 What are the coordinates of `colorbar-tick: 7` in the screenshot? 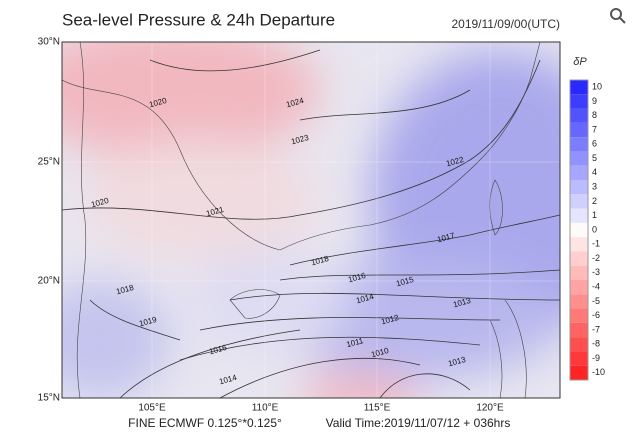 It's located at (594, 129).